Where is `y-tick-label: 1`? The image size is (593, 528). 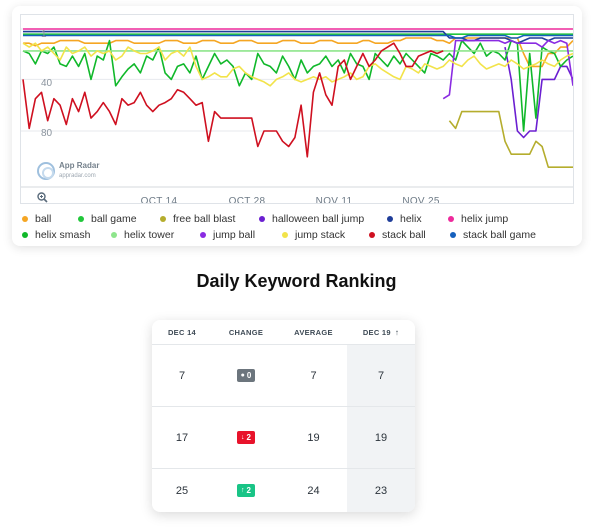
y-tick-label: 1 is located at coordinates (44, 34).